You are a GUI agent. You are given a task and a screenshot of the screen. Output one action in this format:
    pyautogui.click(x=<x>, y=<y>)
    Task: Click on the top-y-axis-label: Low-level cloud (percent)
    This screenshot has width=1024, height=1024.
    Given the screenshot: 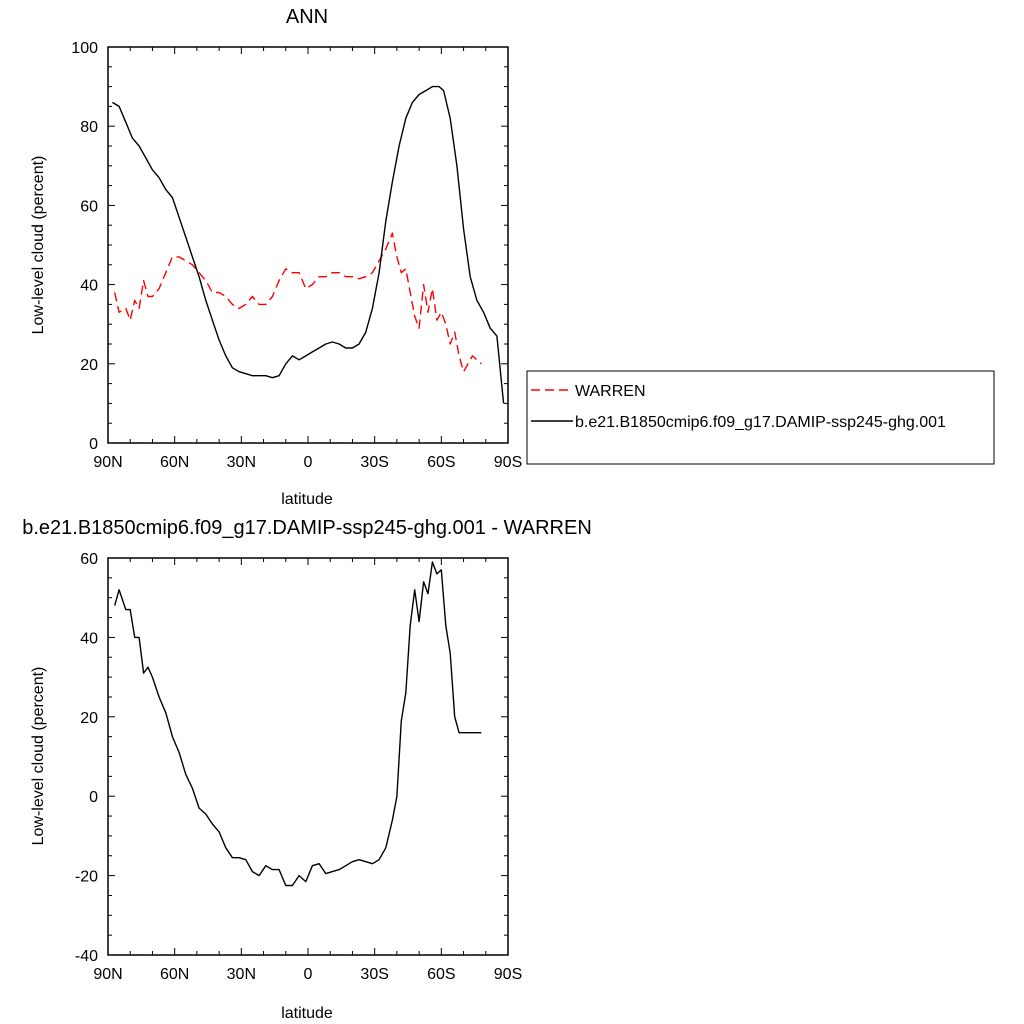 What is the action you would take?
    pyautogui.click(x=38, y=245)
    